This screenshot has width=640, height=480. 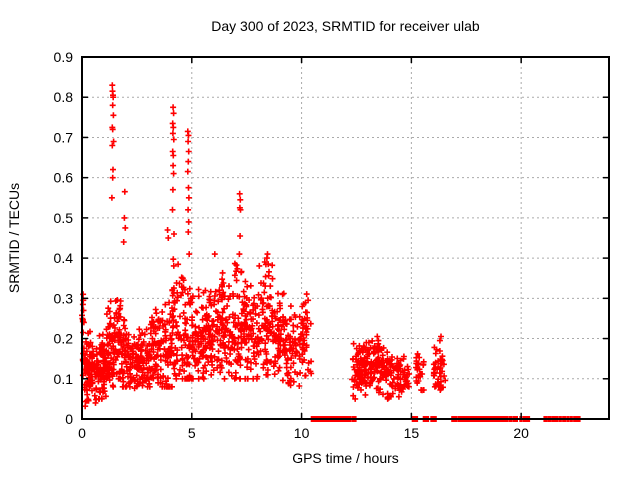 I want to click on x-axis-label: GPS time / hours, so click(x=345, y=458).